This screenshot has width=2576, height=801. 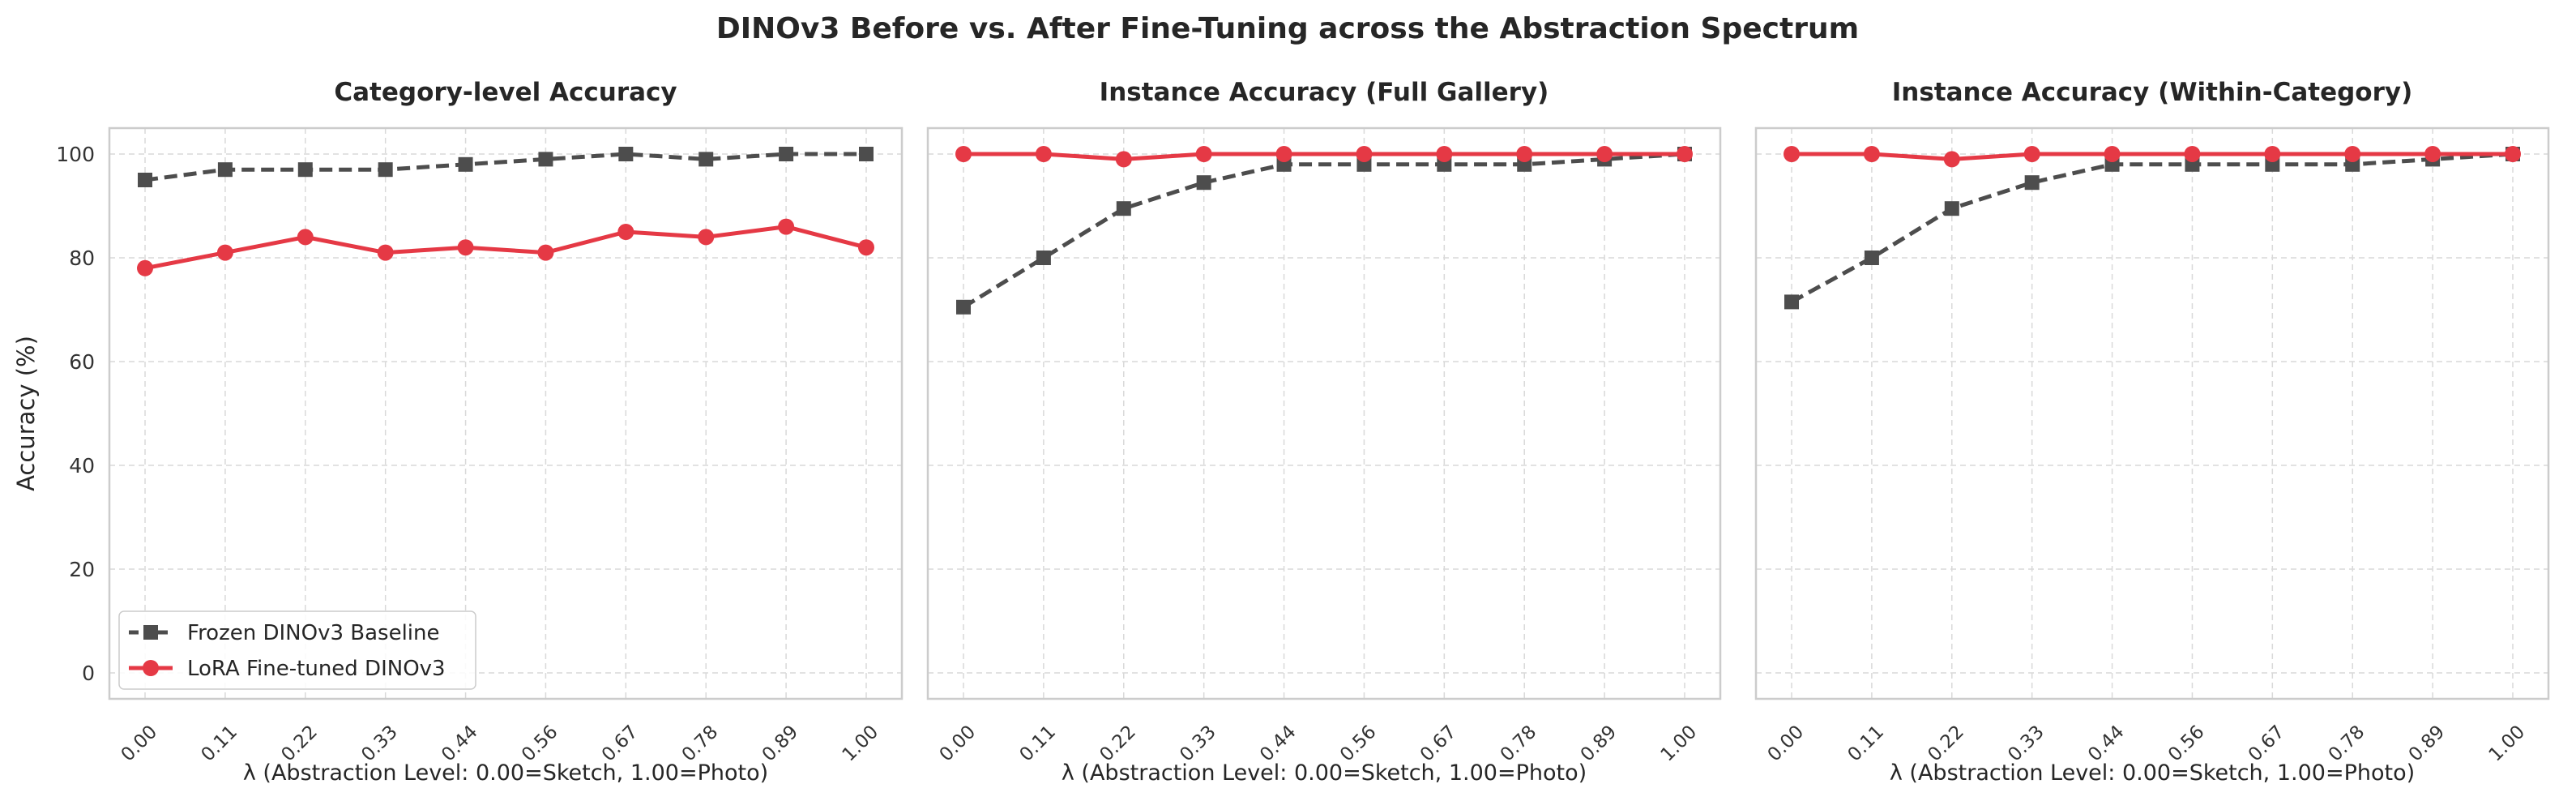 I want to click on y-axis-label: Accuracy (%), so click(x=26, y=413).